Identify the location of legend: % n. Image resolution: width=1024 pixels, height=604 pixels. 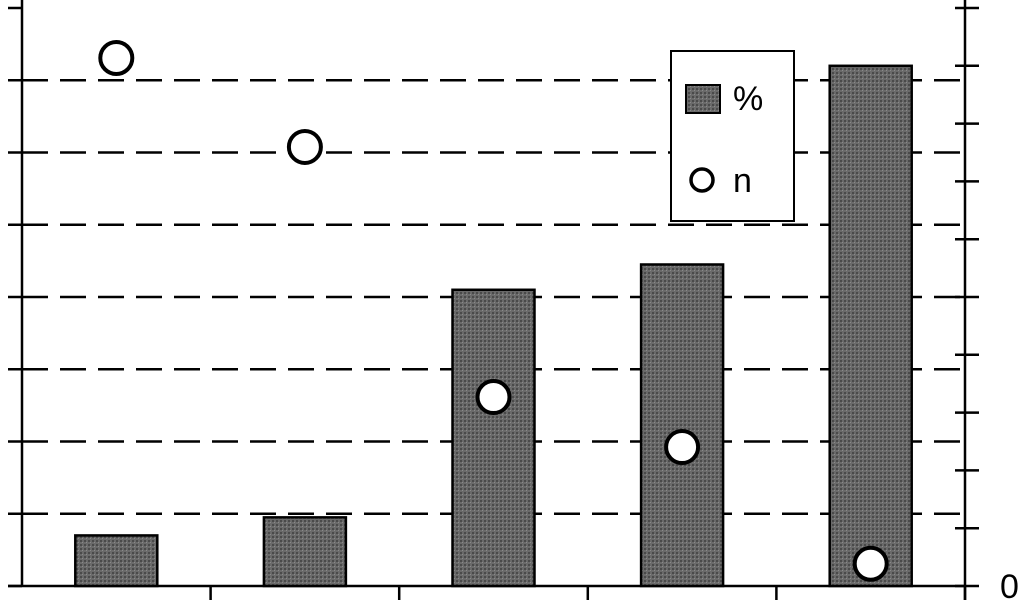
(732, 136).